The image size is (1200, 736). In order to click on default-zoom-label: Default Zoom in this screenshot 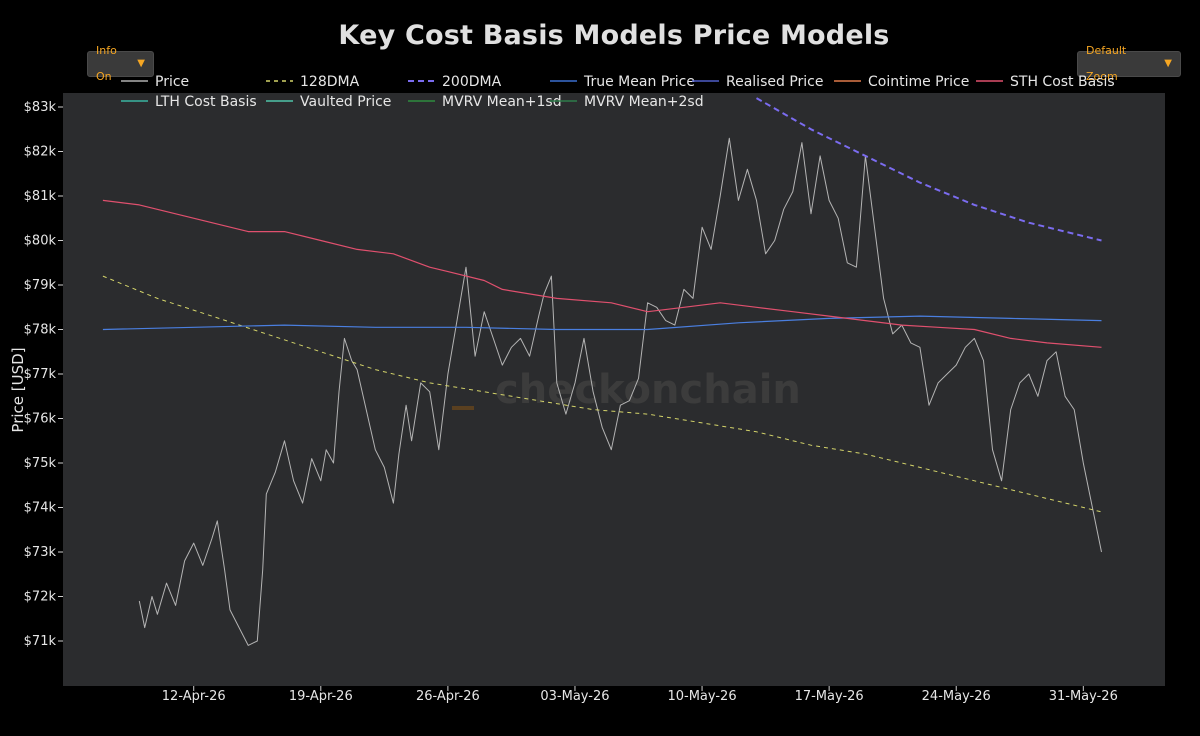, I will do `click(1106, 63)`.